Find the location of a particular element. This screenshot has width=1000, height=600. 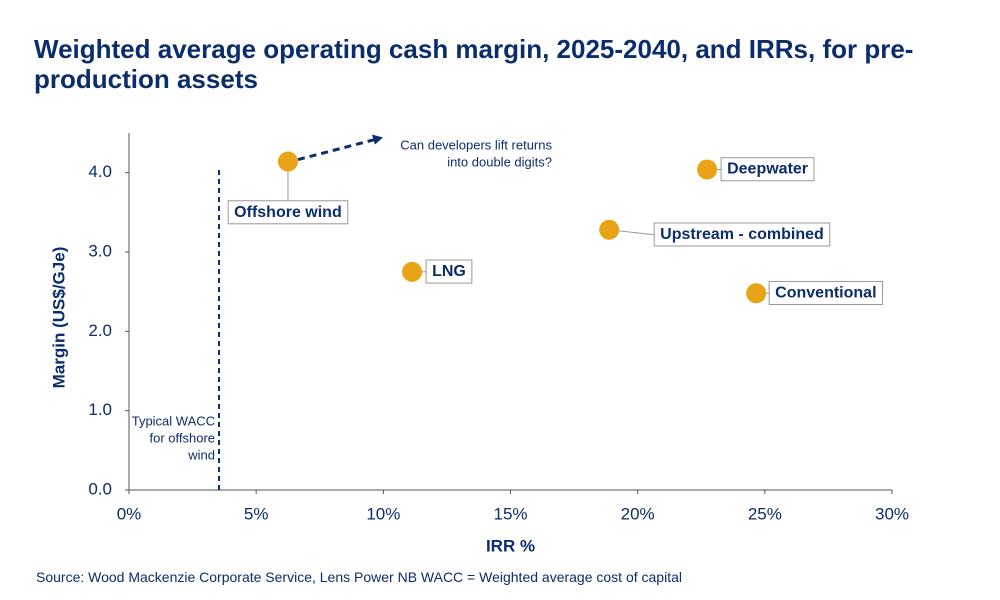

x-axis-label: IRR % is located at coordinates (510, 545).